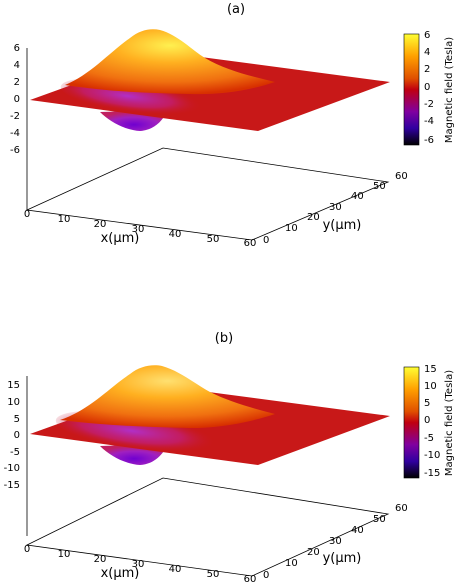 The image size is (460, 588). Describe the element at coordinates (429, 121) in the screenshot. I see `colorbar-tick-a-5: -4` at that location.